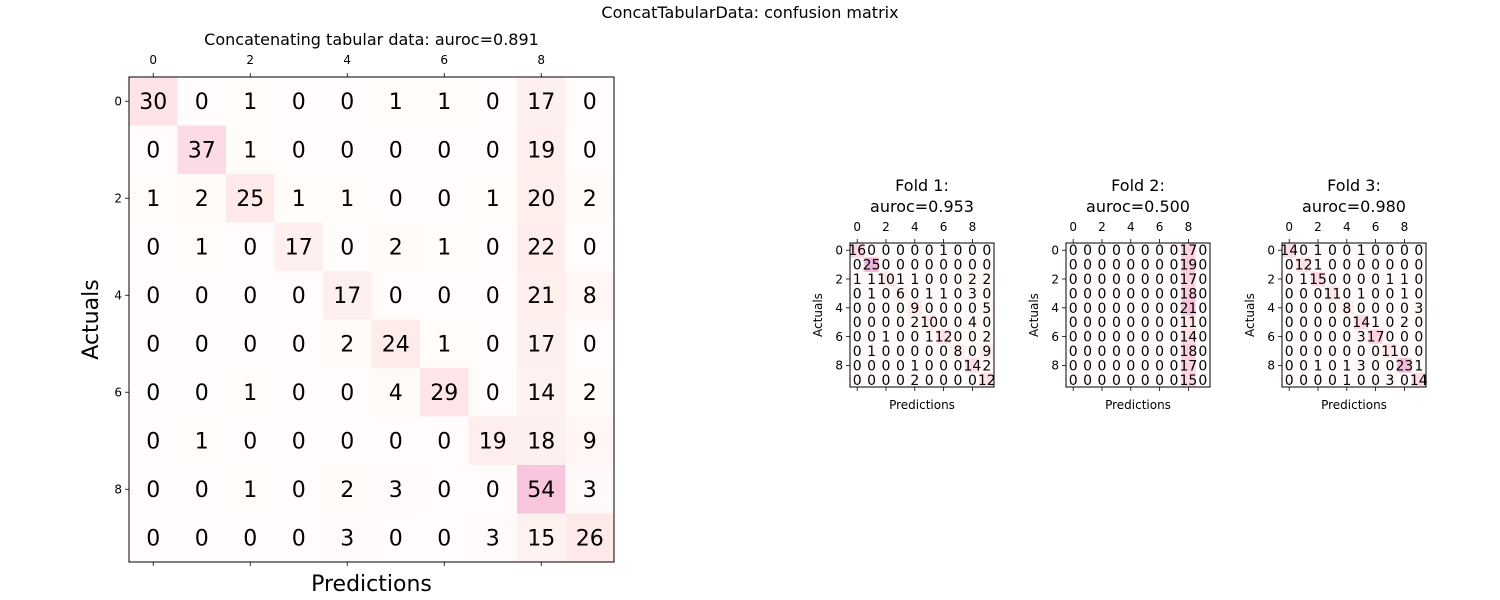 Image resolution: width=1500 pixels, height=600 pixels. What do you see at coordinates (1055, 366) in the screenshot?
I see `y-tick-label: 8` at bounding box center [1055, 366].